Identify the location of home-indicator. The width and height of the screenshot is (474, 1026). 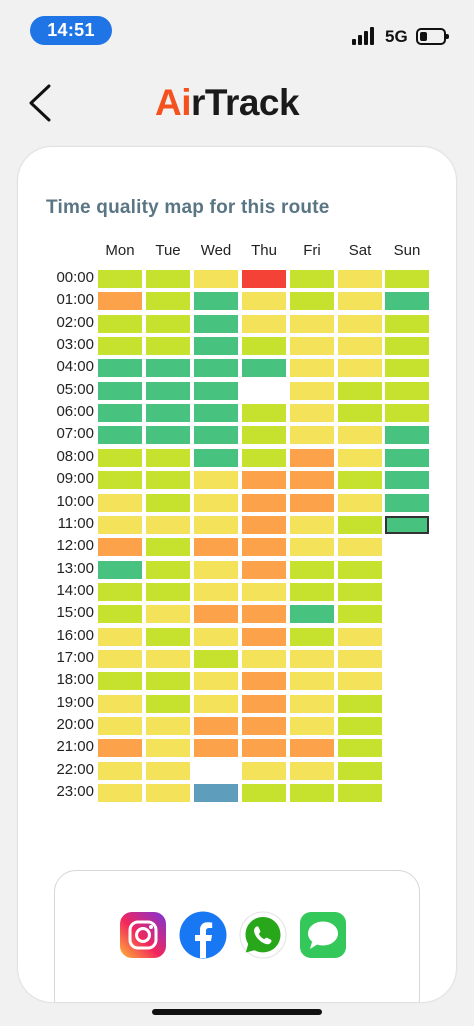
(237, 1012).